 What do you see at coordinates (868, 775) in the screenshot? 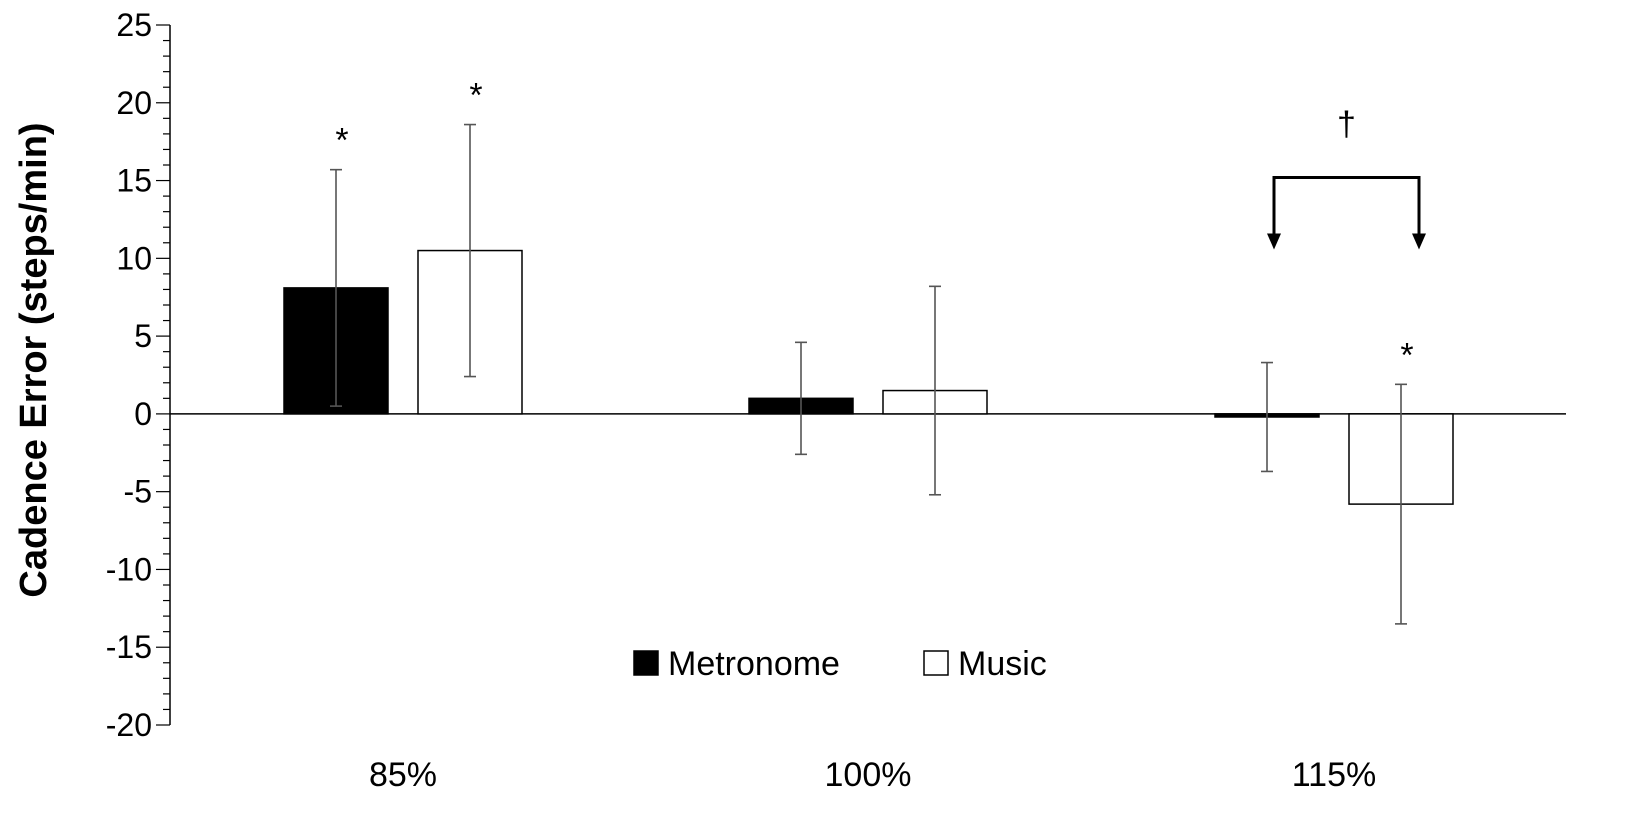
I see `x-category-label: 100%` at bounding box center [868, 775].